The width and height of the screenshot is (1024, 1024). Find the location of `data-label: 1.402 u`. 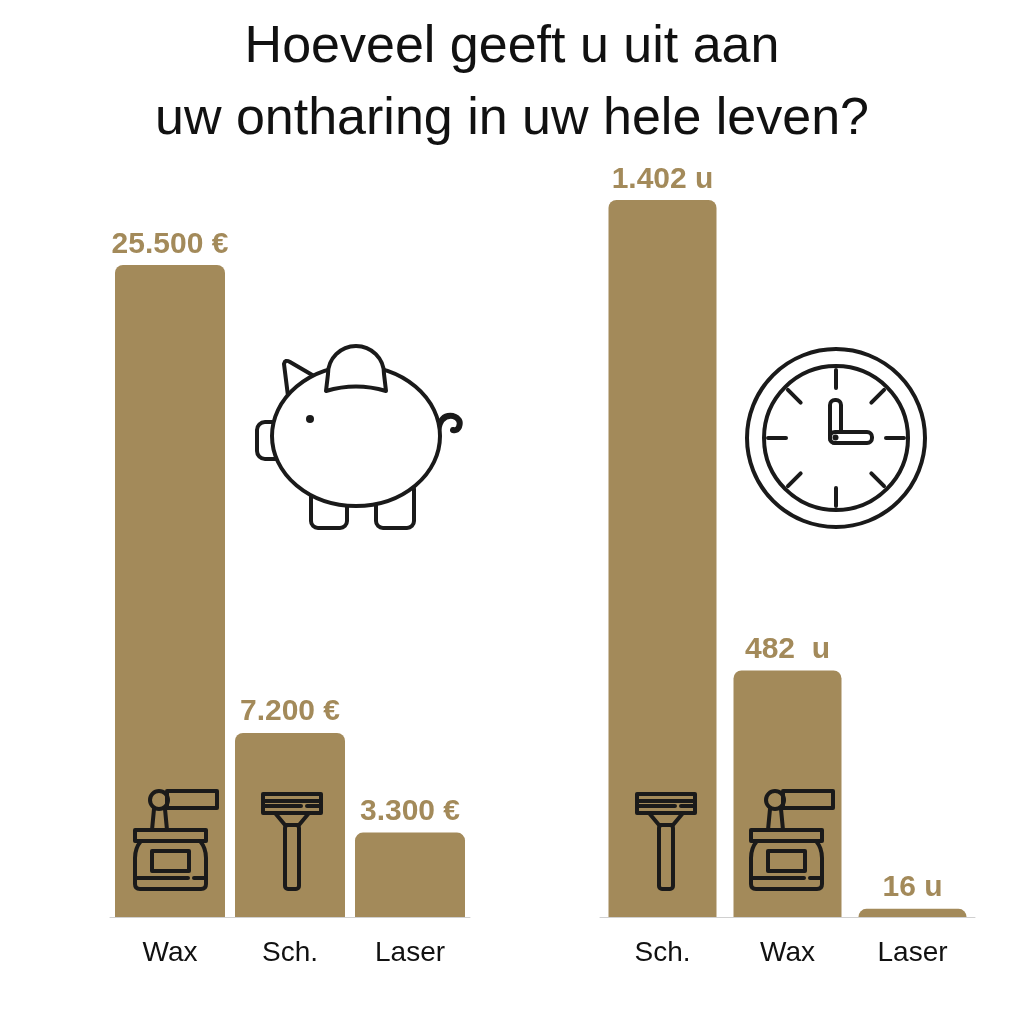

data-label: 1.402 u is located at coordinates (662, 177).